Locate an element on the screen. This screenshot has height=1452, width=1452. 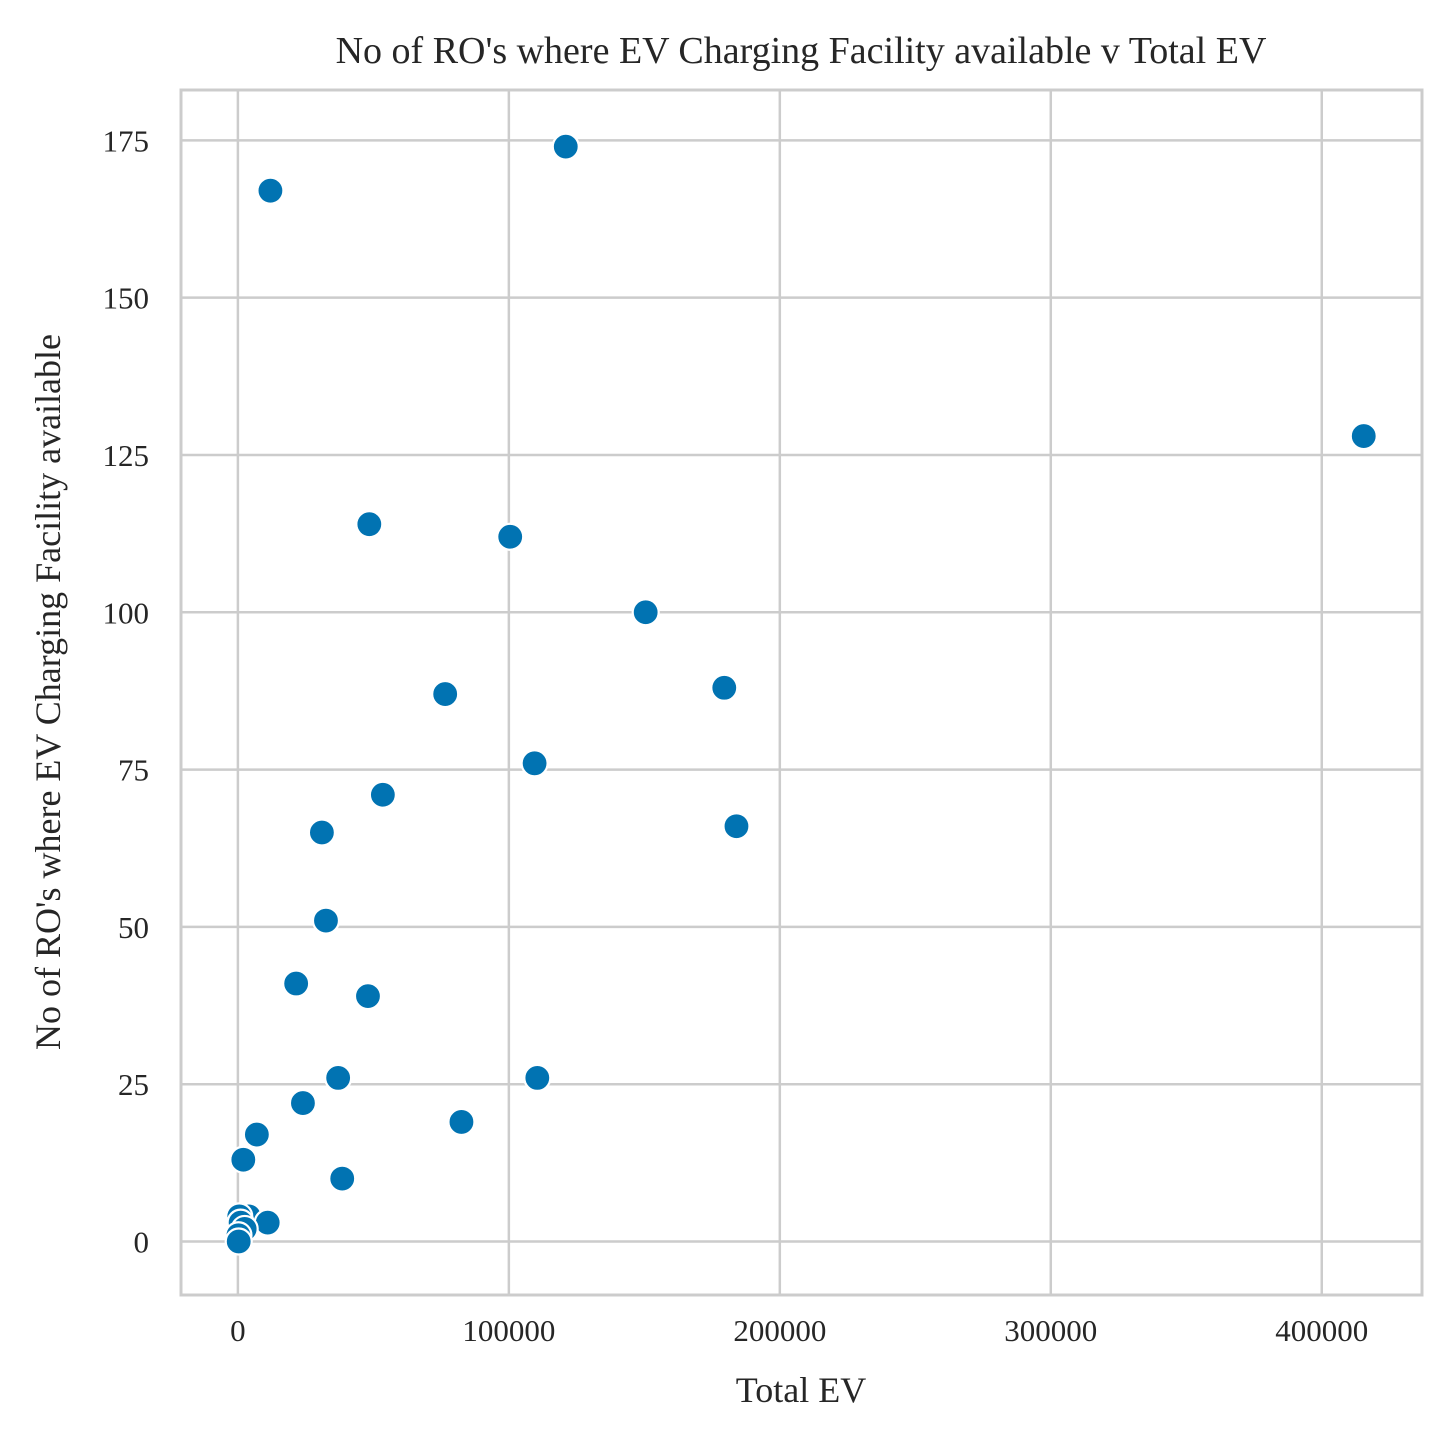
y-tick-label: 0 is located at coordinates (142, 1242).